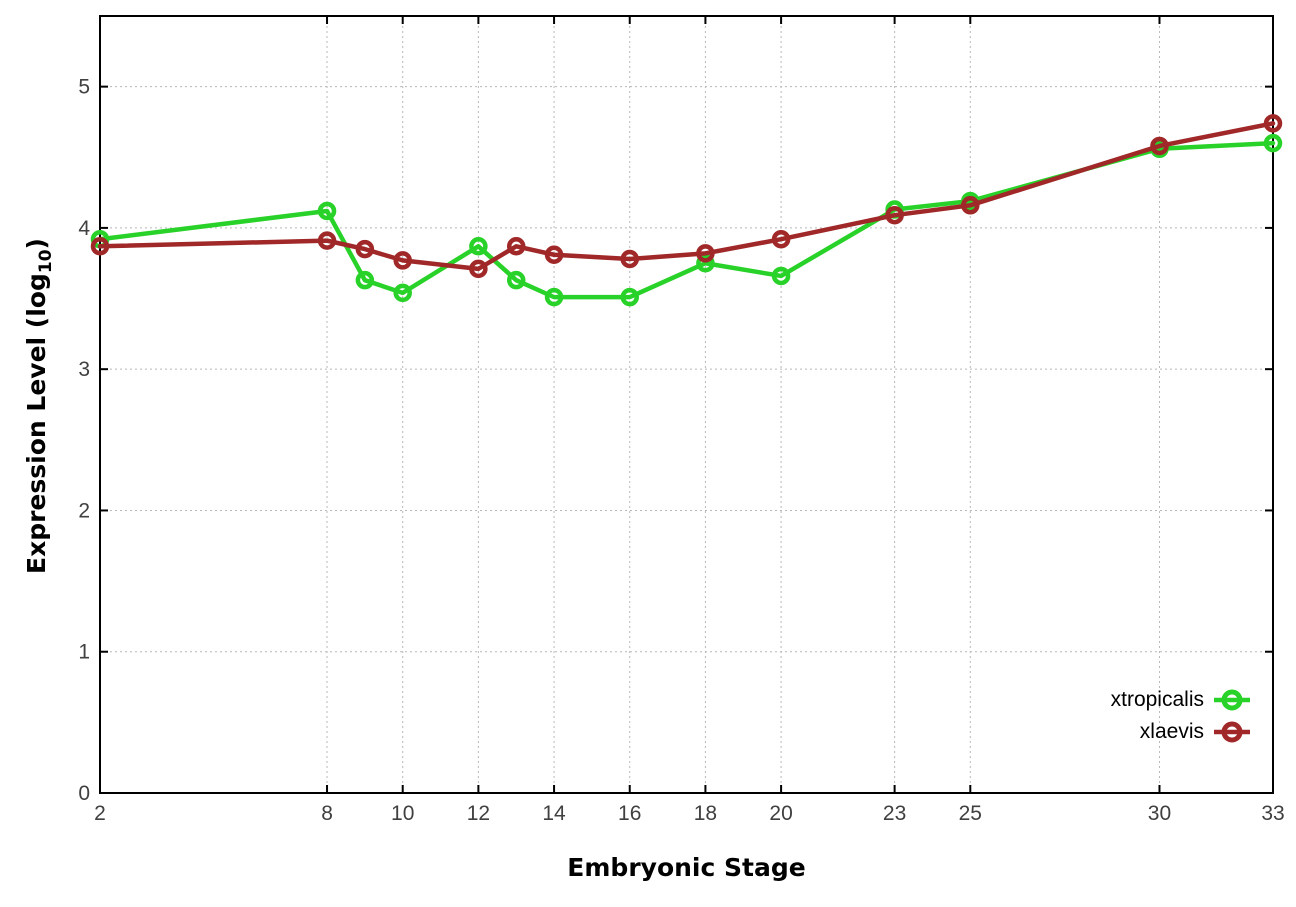  Describe the element at coordinates (84, 228) in the screenshot. I see `y-tick-label: 4` at that location.